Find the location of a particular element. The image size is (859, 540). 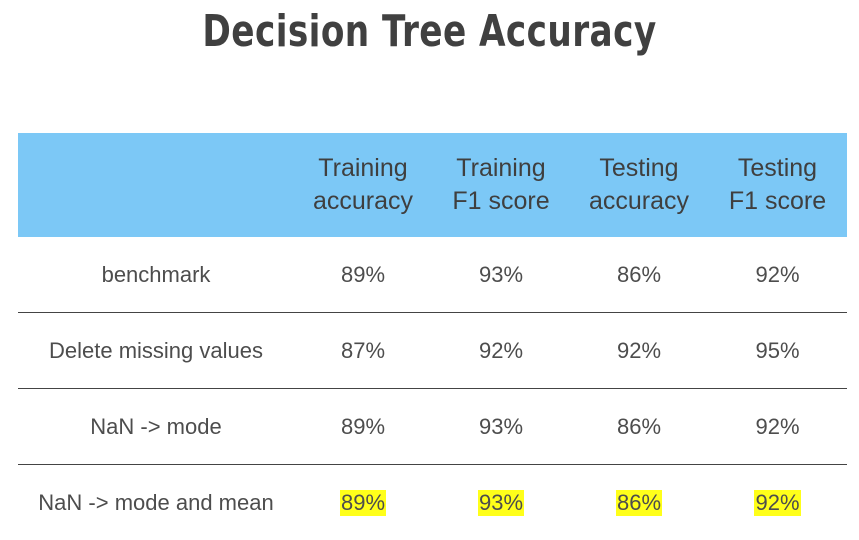

header-cell-training-f1: Training F1 score is located at coordinates (501, 184).